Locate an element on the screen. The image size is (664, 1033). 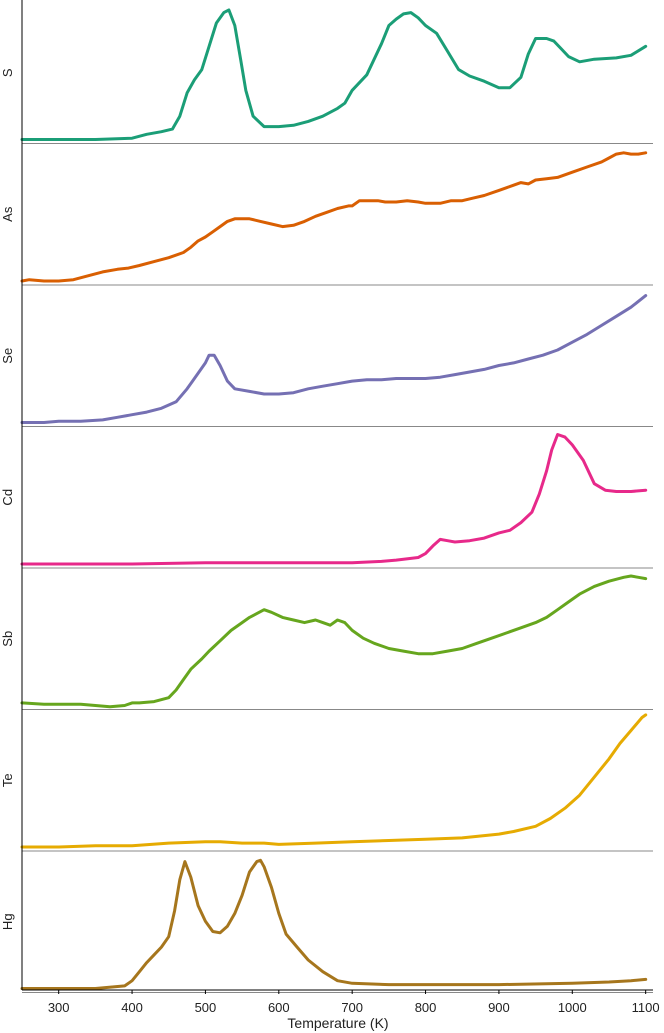
panel-sb: Sb is located at coordinates (326, 642).